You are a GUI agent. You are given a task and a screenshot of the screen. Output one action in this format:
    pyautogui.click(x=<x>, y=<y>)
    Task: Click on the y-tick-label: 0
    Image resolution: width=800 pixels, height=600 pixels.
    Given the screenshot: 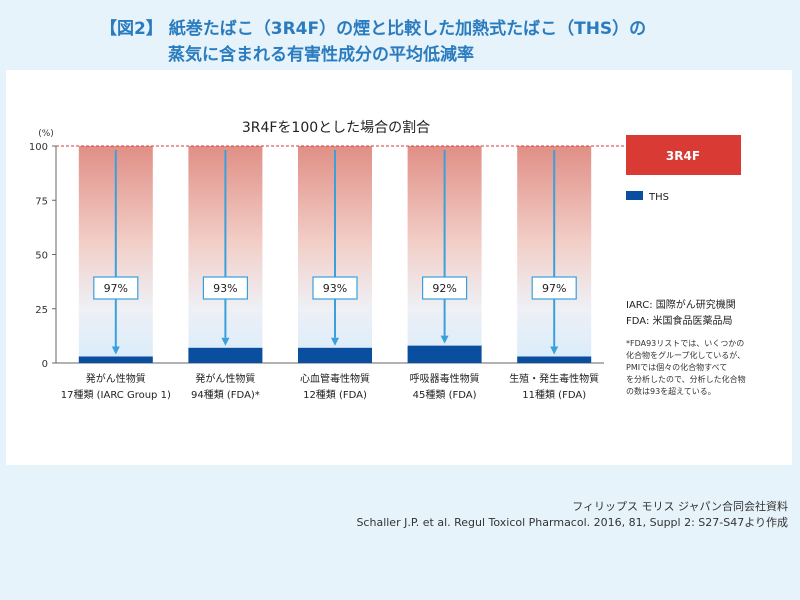 What is the action you would take?
    pyautogui.click(x=45, y=364)
    